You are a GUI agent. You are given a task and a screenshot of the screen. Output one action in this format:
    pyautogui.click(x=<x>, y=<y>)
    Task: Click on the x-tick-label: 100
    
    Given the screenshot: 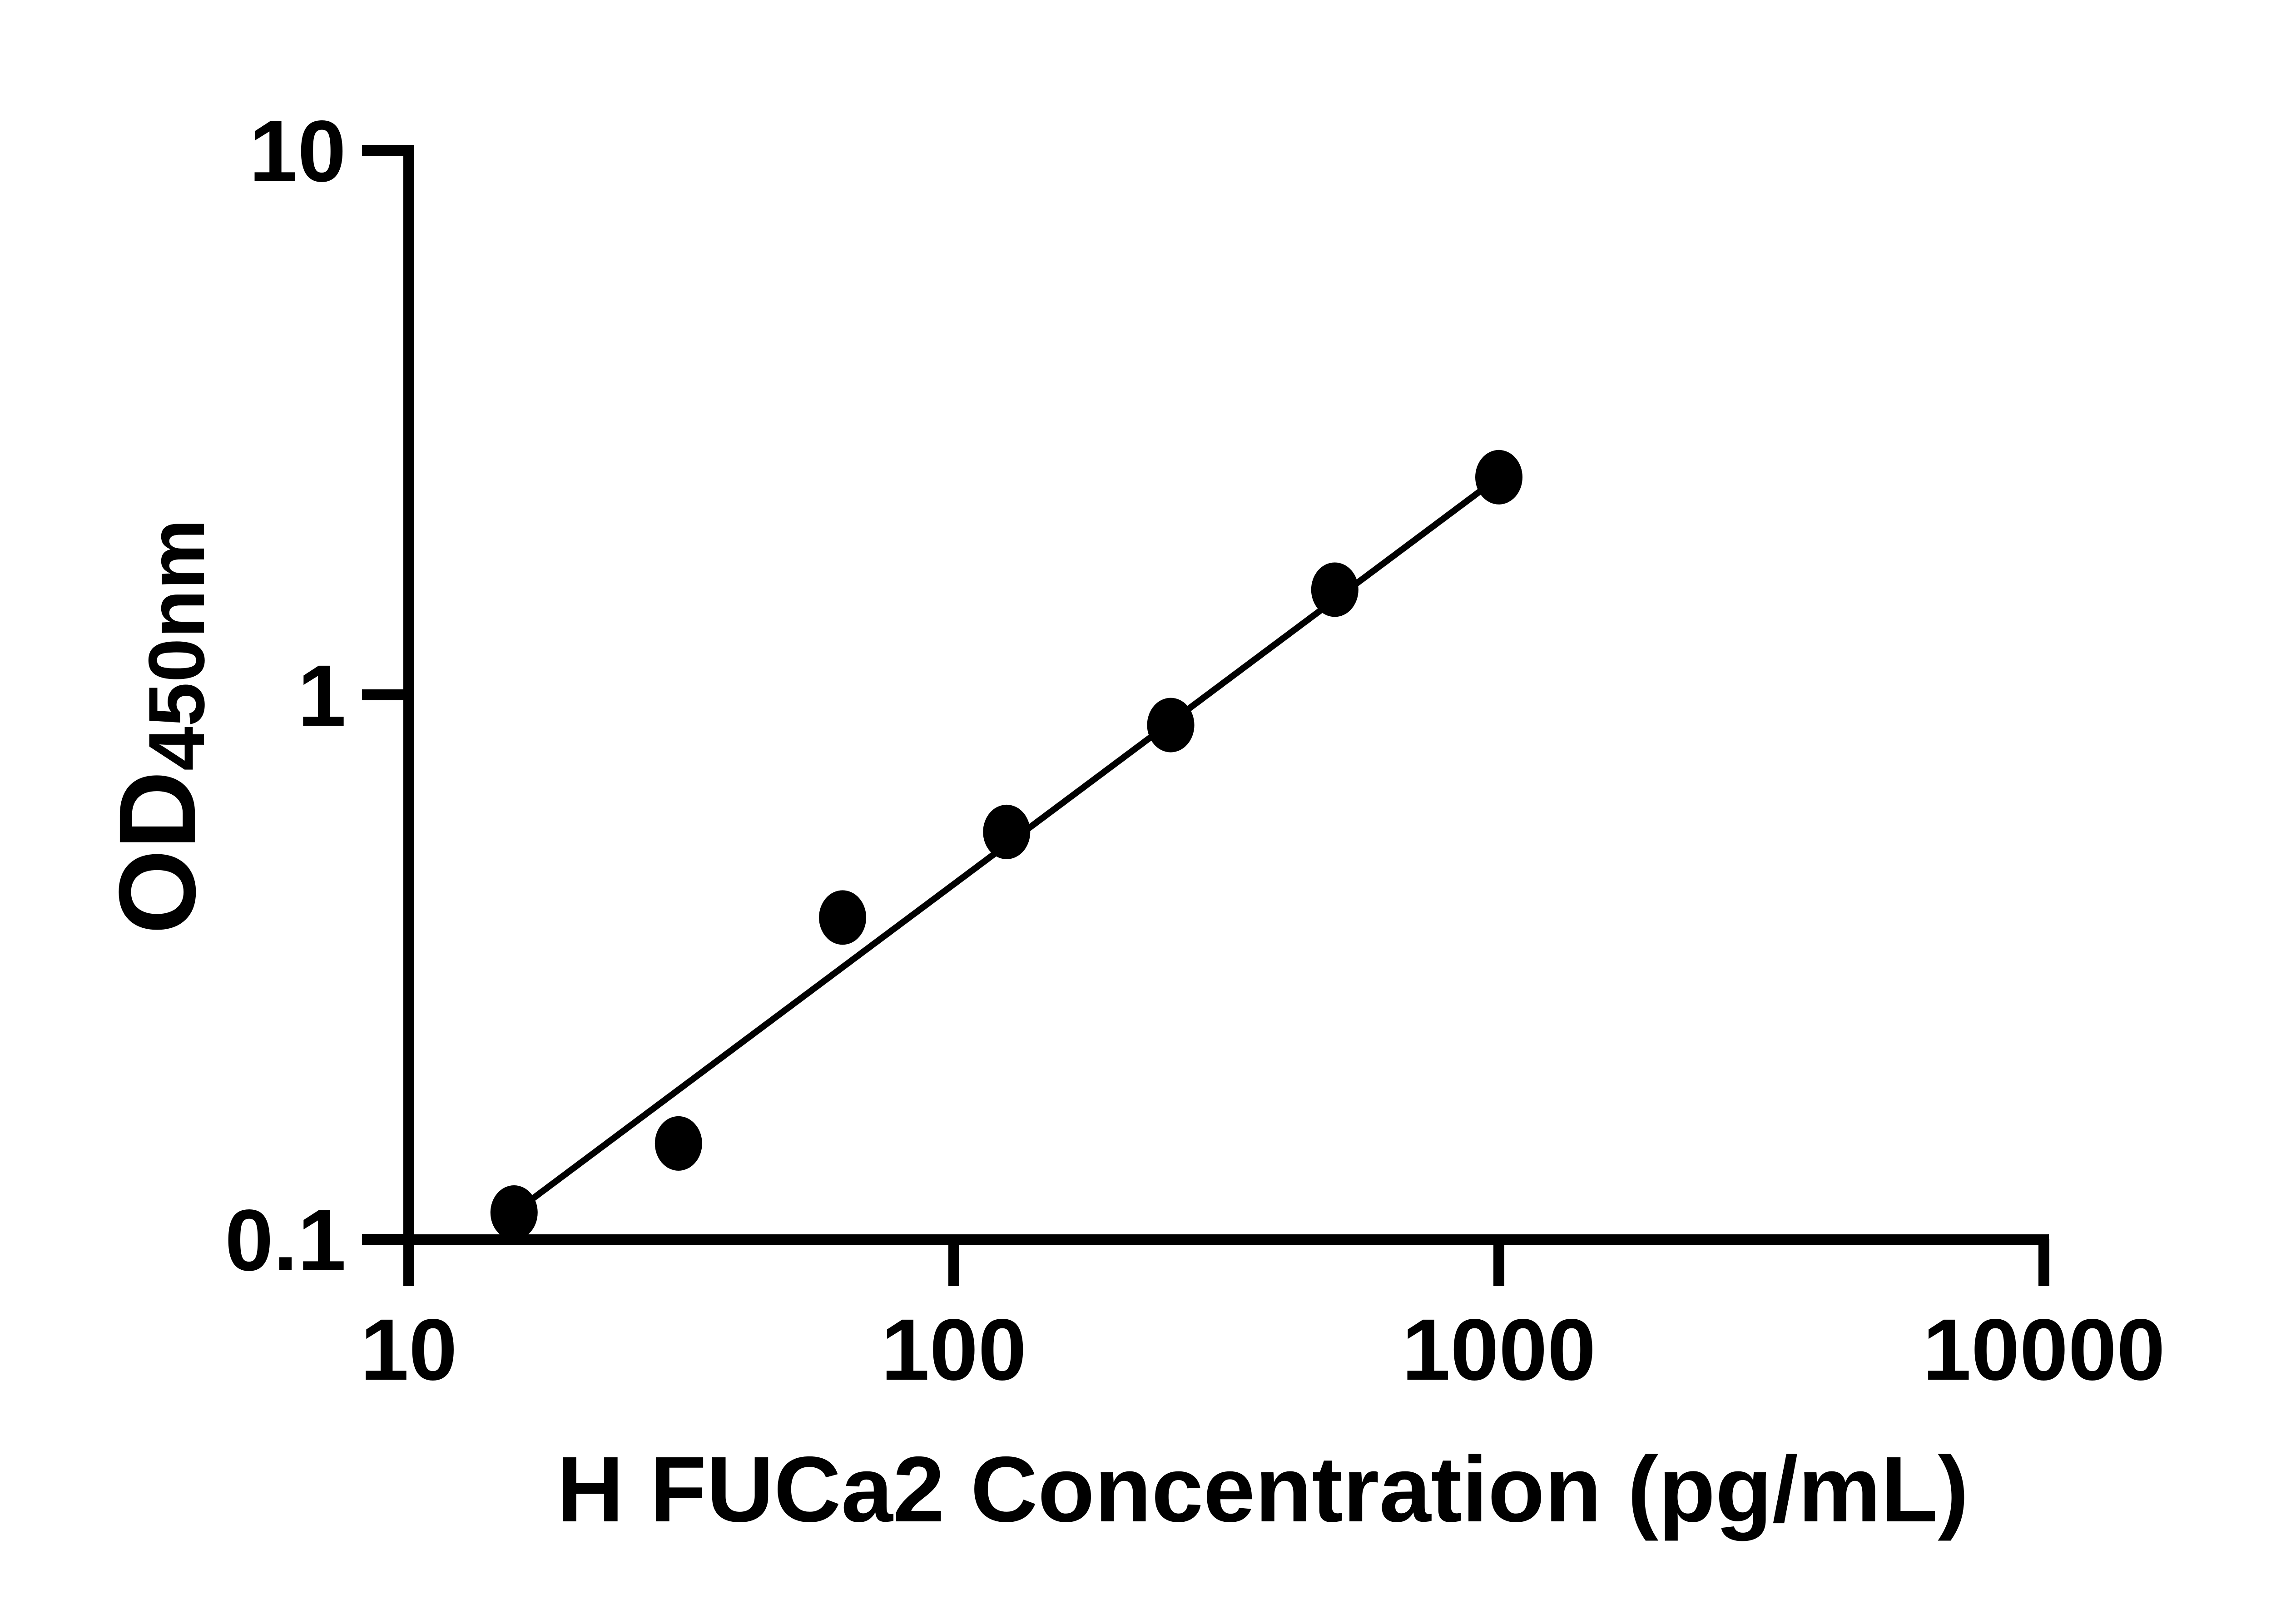 What is the action you would take?
    pyautogui.click(x=953, y=1349)
    